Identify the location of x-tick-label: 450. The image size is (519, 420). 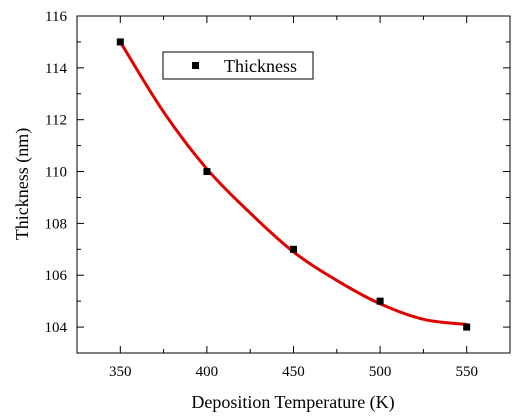
(293, 372).